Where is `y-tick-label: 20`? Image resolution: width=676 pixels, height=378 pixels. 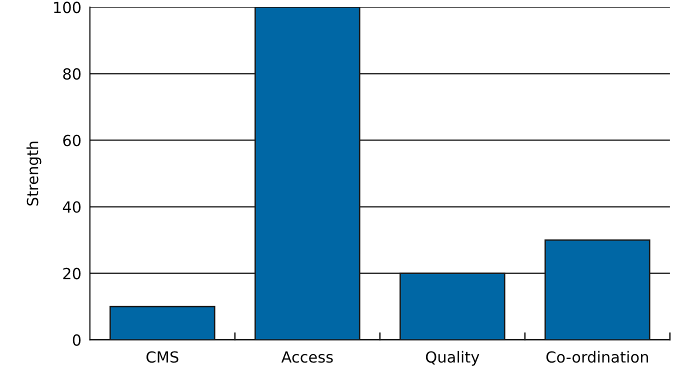
y-tick-label: 20 is located at coordinates (72, 274).